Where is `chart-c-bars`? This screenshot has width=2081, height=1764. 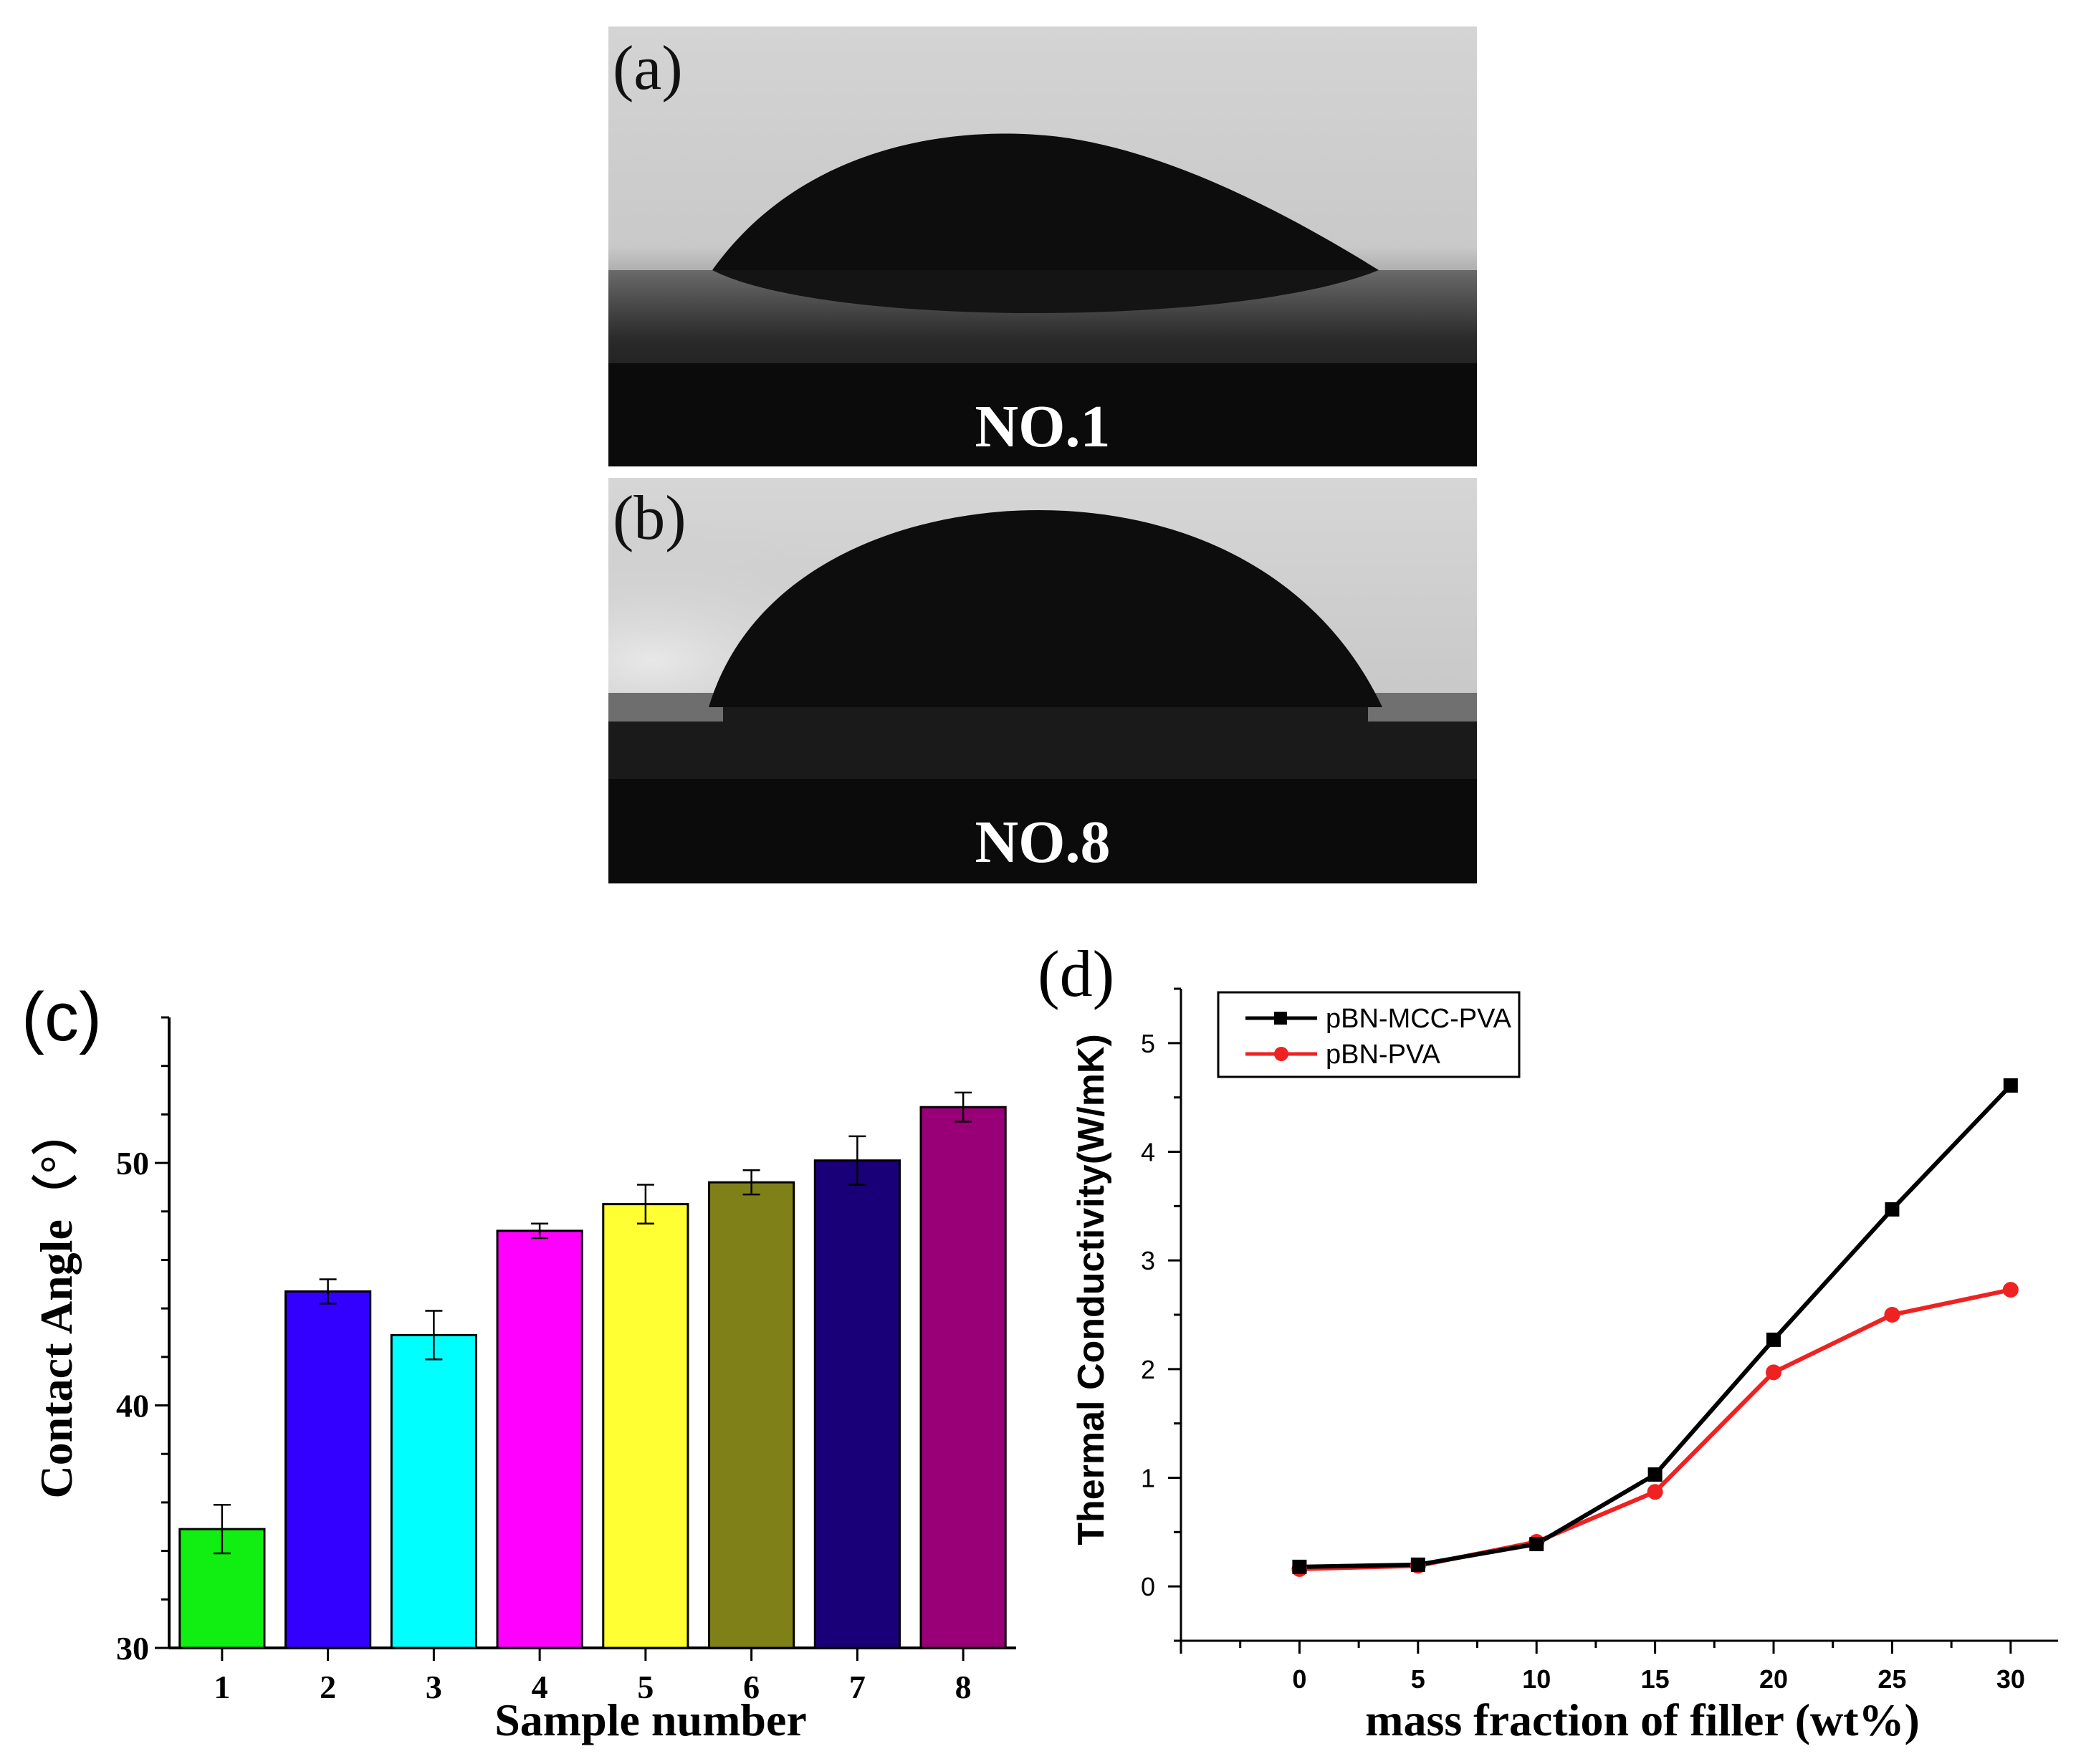 chart-c-bars is located at coordinates (592, 1377).